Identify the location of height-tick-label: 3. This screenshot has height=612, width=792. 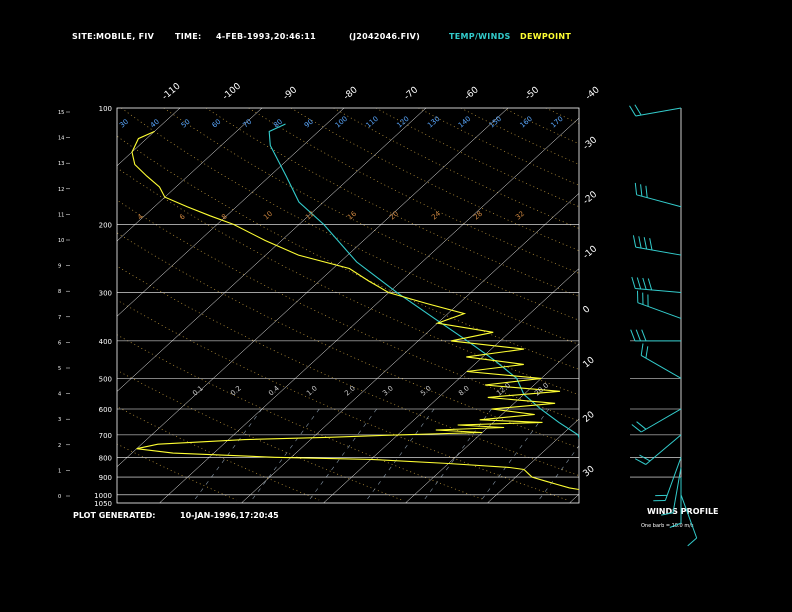
(59, 420).